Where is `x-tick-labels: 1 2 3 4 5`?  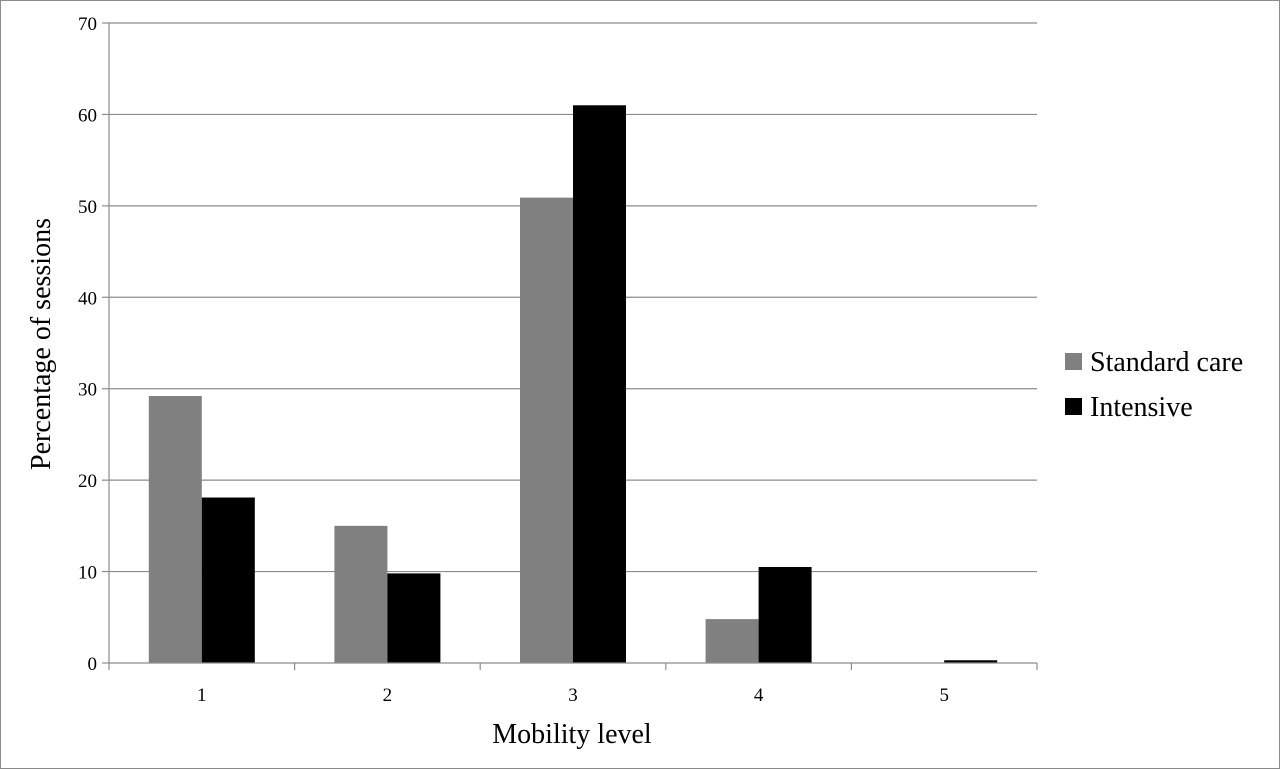 x-tick-labels: 1 2 3 4 5 is located at coordinates (573, 695).